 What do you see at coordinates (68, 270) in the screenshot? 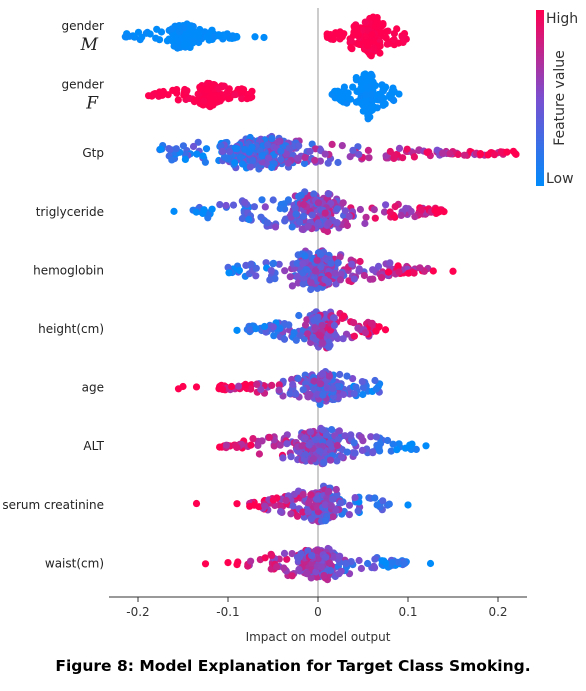
I see `feature-label: hemoglobin` at bounding box center [68, 270].